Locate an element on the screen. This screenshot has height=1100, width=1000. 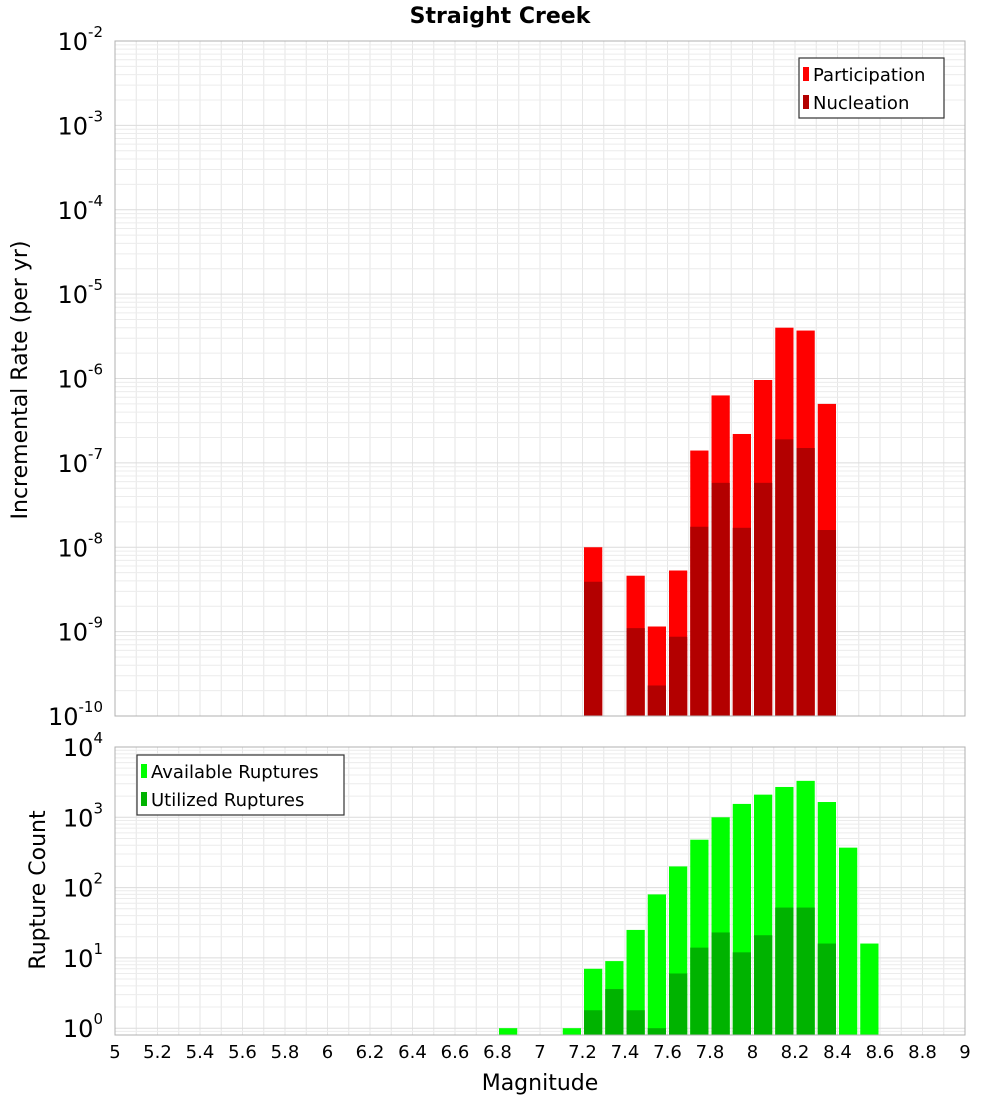
bottom-y-tick-label: 10⁴ is located at coordinates (83, 745).